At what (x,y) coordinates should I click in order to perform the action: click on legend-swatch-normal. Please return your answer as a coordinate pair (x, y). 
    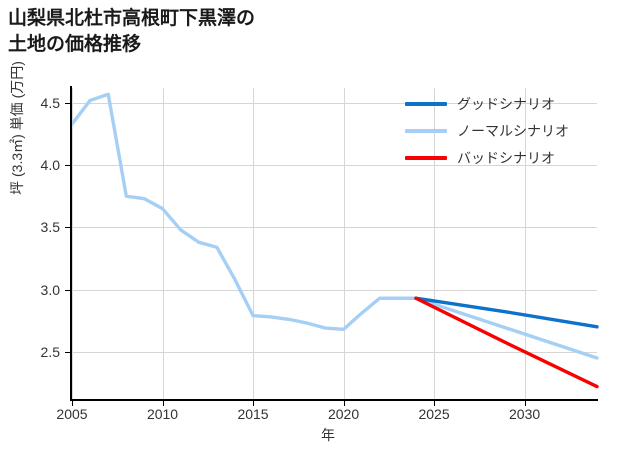
    Looking at the image, I should click on (426, 130).